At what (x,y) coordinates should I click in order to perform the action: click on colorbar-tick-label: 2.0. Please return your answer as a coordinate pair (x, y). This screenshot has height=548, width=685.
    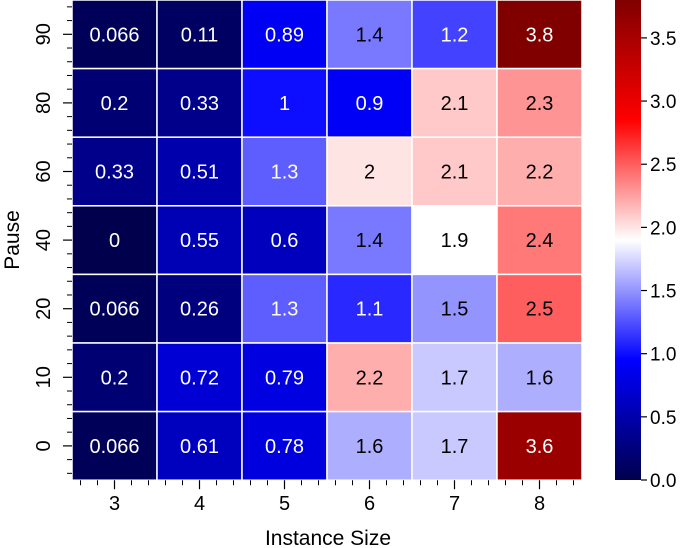
    Looking at the image, I should click on (663, 228).